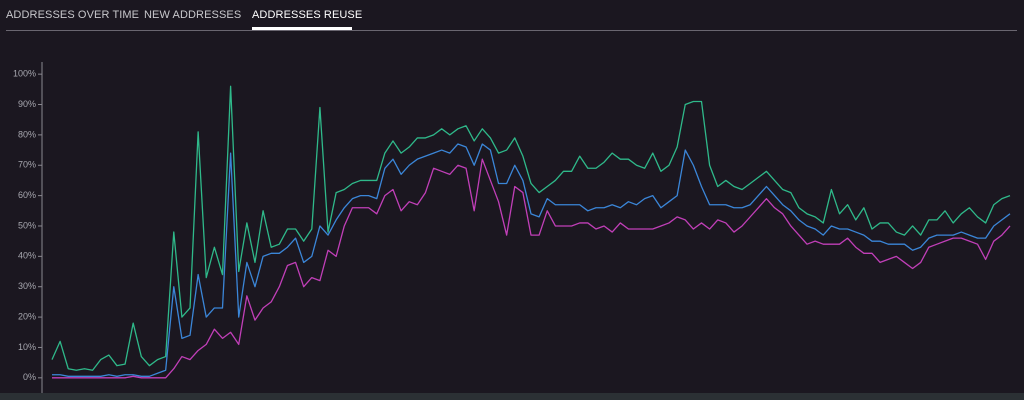 The image size is (1024, 400). Describe the element at coordinates (27, 104) in the screenshot. I see `y-tick-label: 90%` at that location.